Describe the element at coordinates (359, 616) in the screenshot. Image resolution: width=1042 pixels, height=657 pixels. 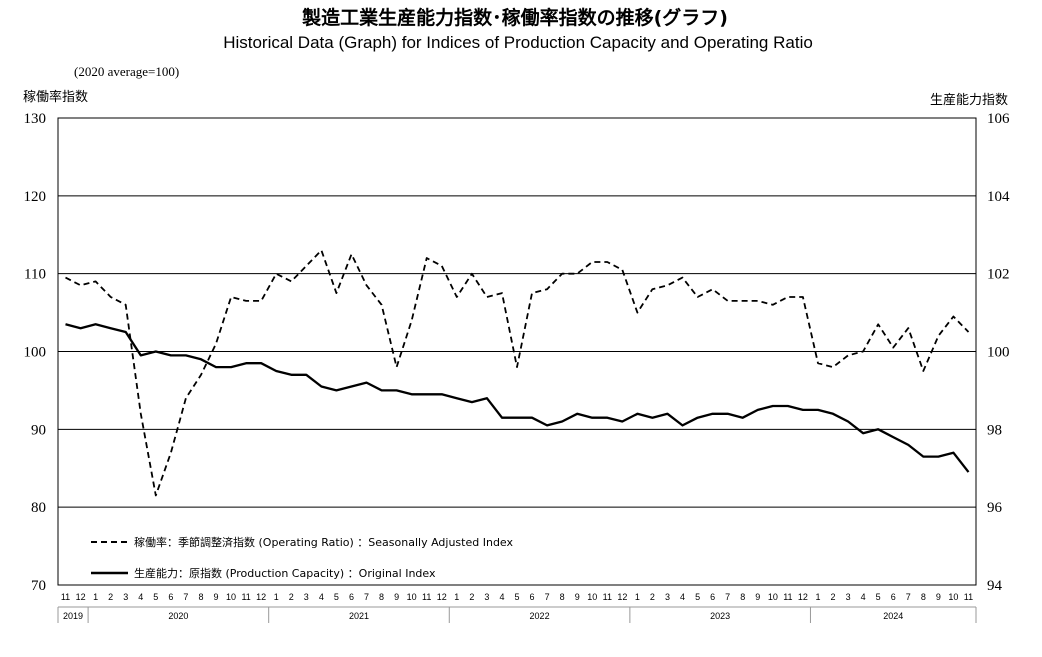
I see `year-label: 2021` at that location.